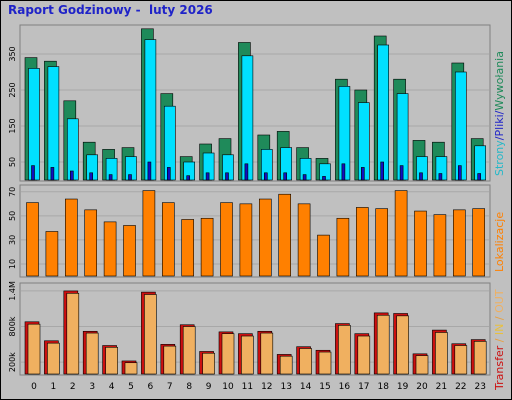 The height and width of the screenshot is (400, 512). I want to click on x-tick-label: 18, so click(383, 387).